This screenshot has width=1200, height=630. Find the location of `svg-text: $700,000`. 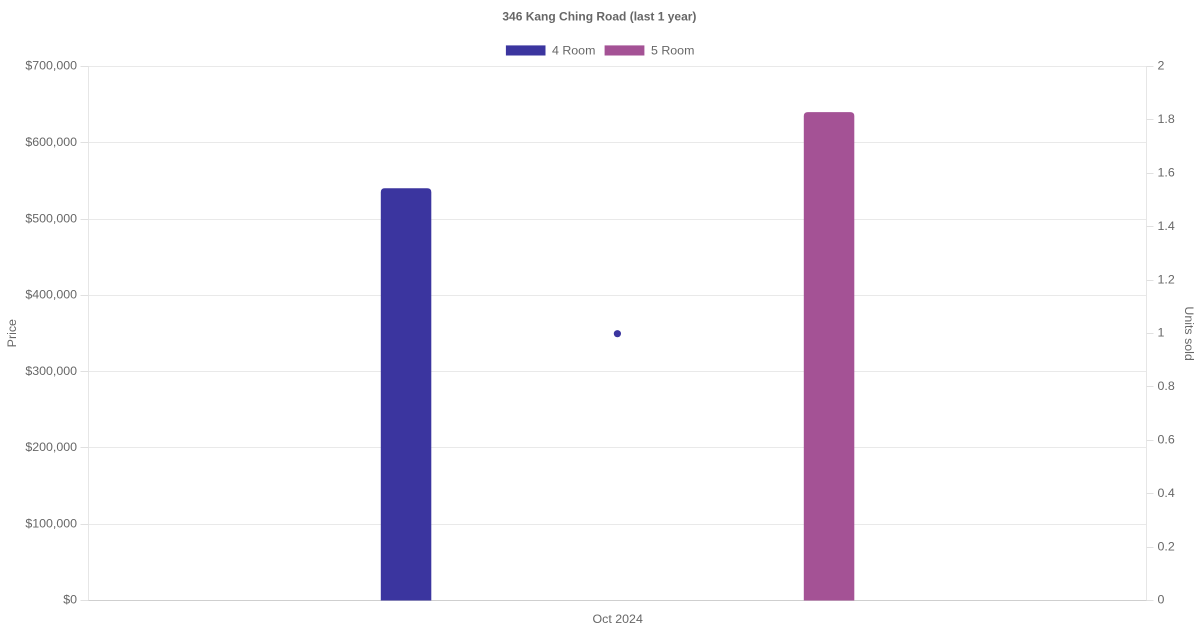

svg-text: $700,000 is located at coordinates (51, 66).